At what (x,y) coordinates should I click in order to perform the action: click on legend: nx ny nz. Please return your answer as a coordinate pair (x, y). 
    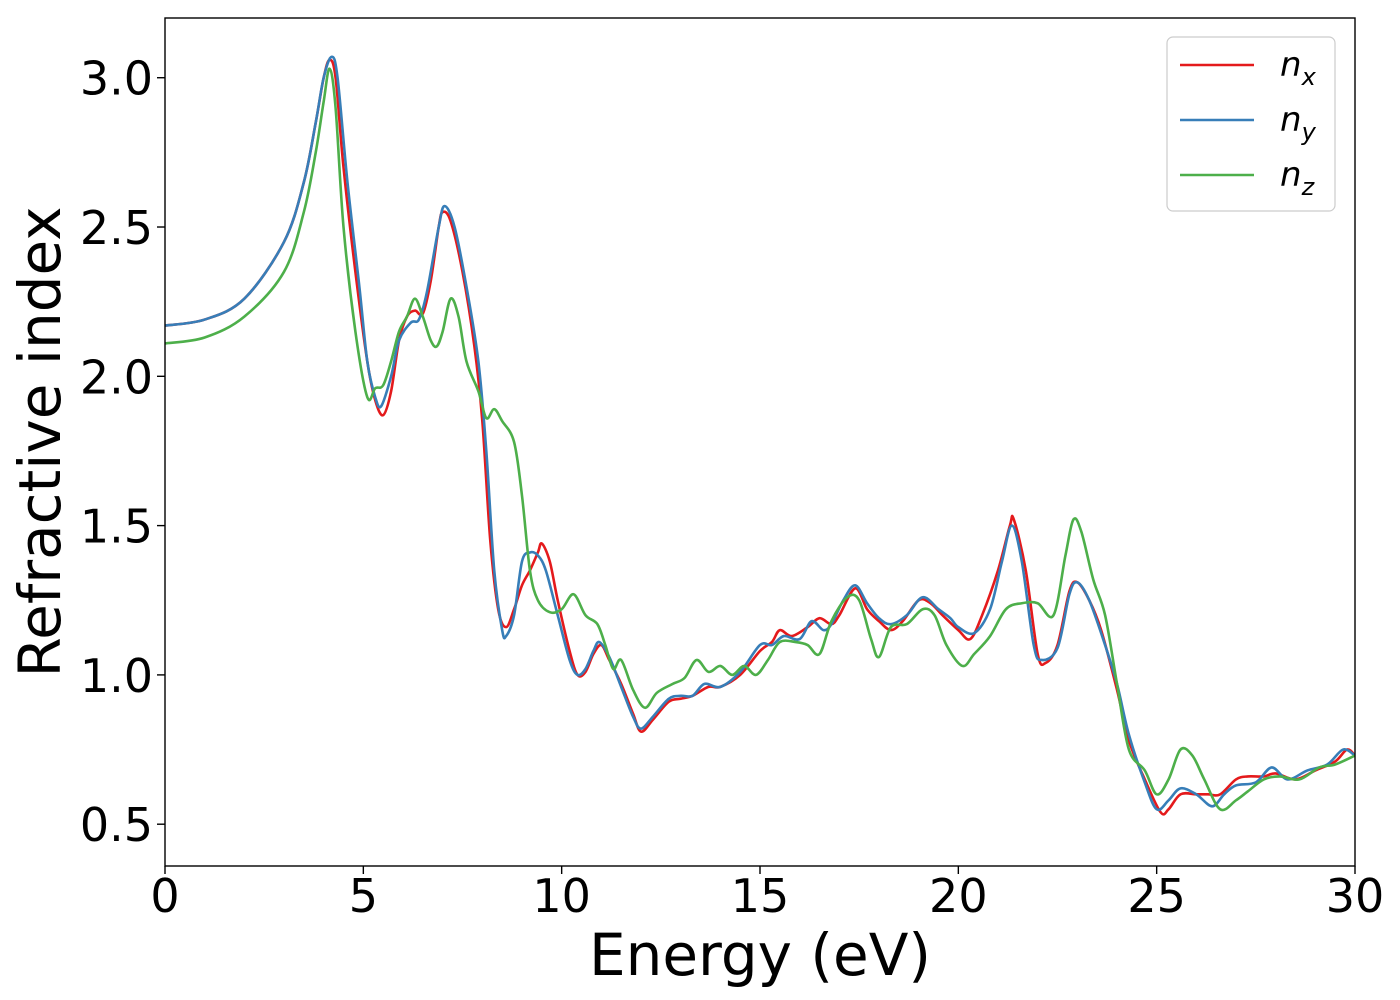
    Looking at the image, I should click on (1251, 124).